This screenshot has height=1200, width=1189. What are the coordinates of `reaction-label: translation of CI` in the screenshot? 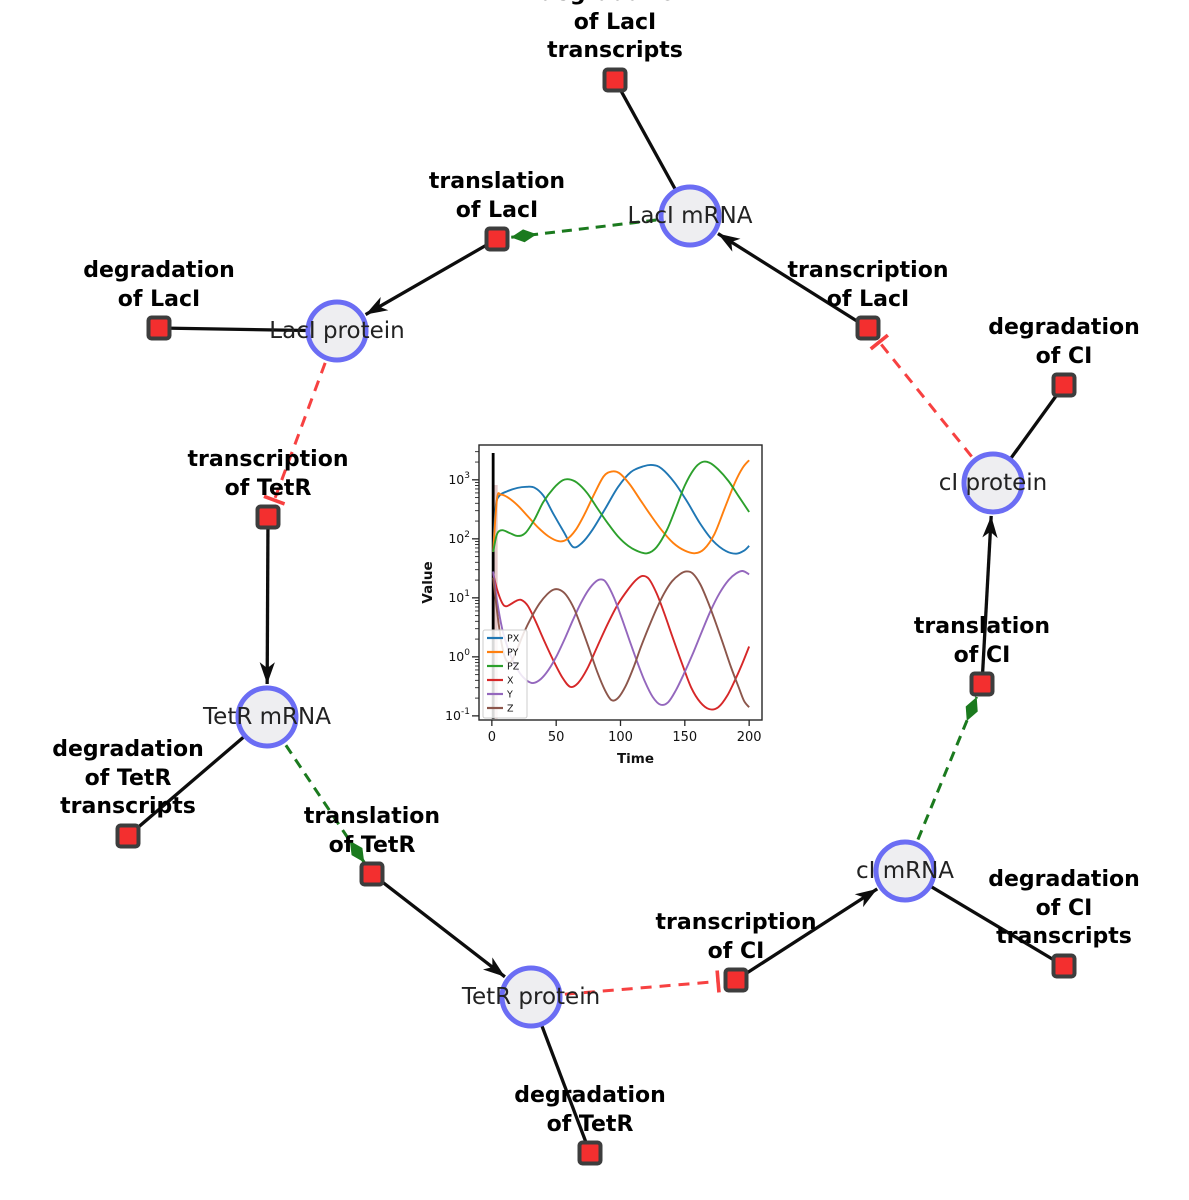 It's located at (982, 640).